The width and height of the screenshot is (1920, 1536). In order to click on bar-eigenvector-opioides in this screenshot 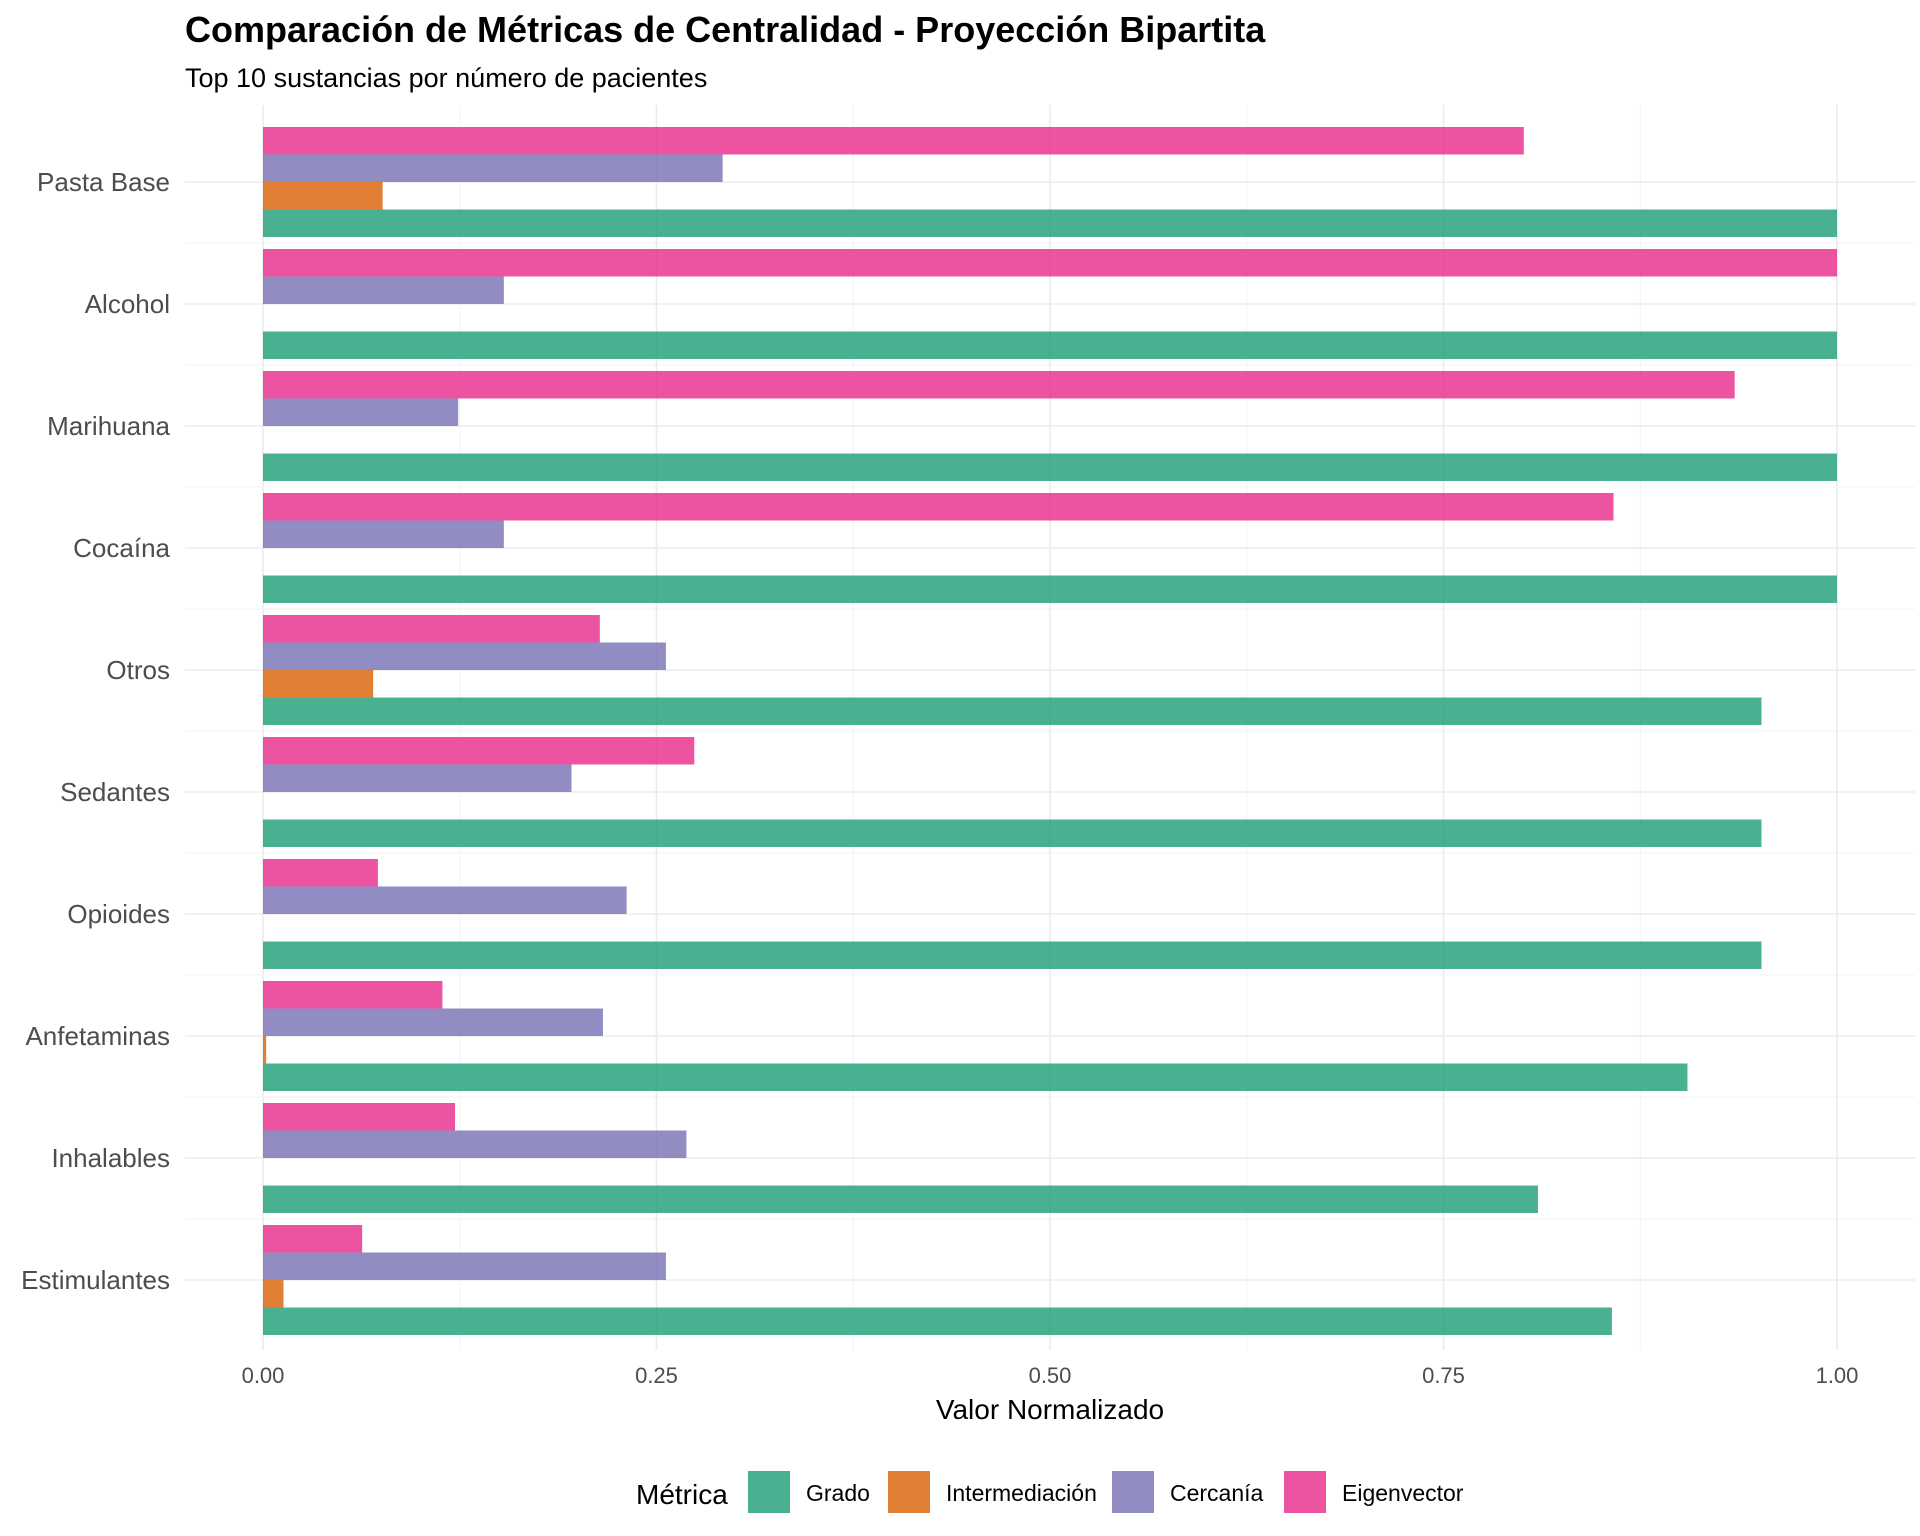, I will do `click(320, 873)`.